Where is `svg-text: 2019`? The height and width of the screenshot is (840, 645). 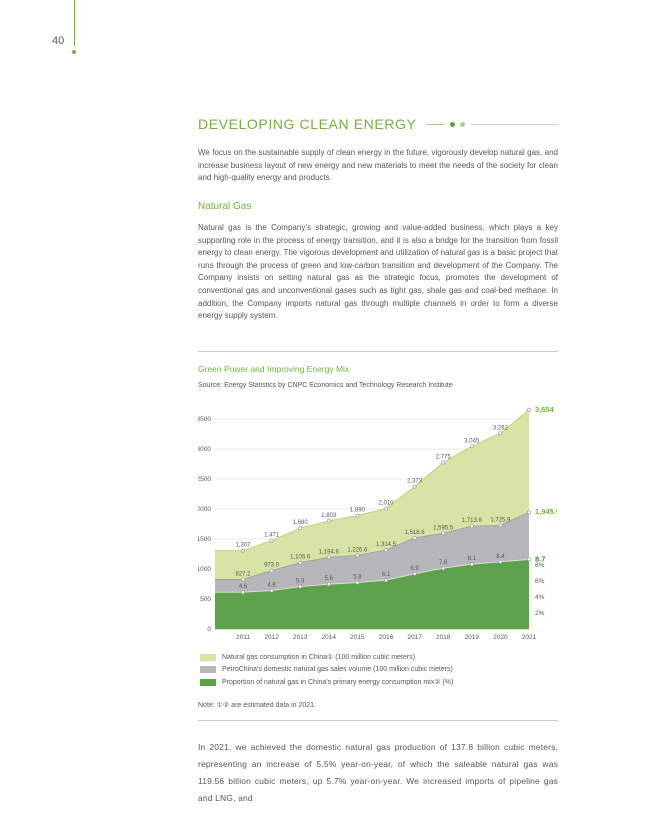 svg-text: 2019 is located at coordinates (472, 637).